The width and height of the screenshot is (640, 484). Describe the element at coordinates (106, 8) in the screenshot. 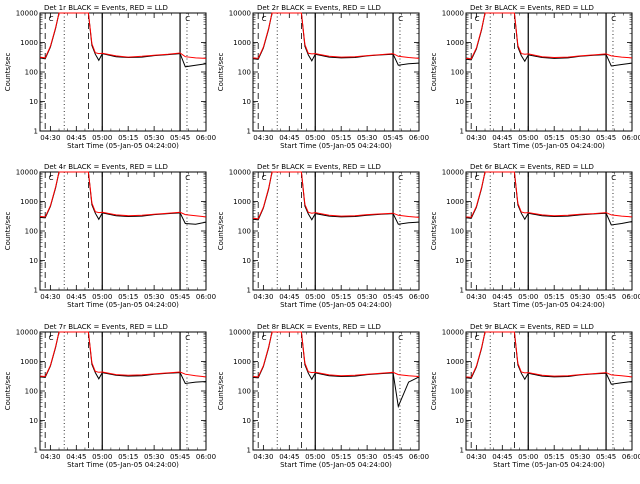

I see `panel-title: Det 1r BLACK = Events, RED = LLD` at that location.